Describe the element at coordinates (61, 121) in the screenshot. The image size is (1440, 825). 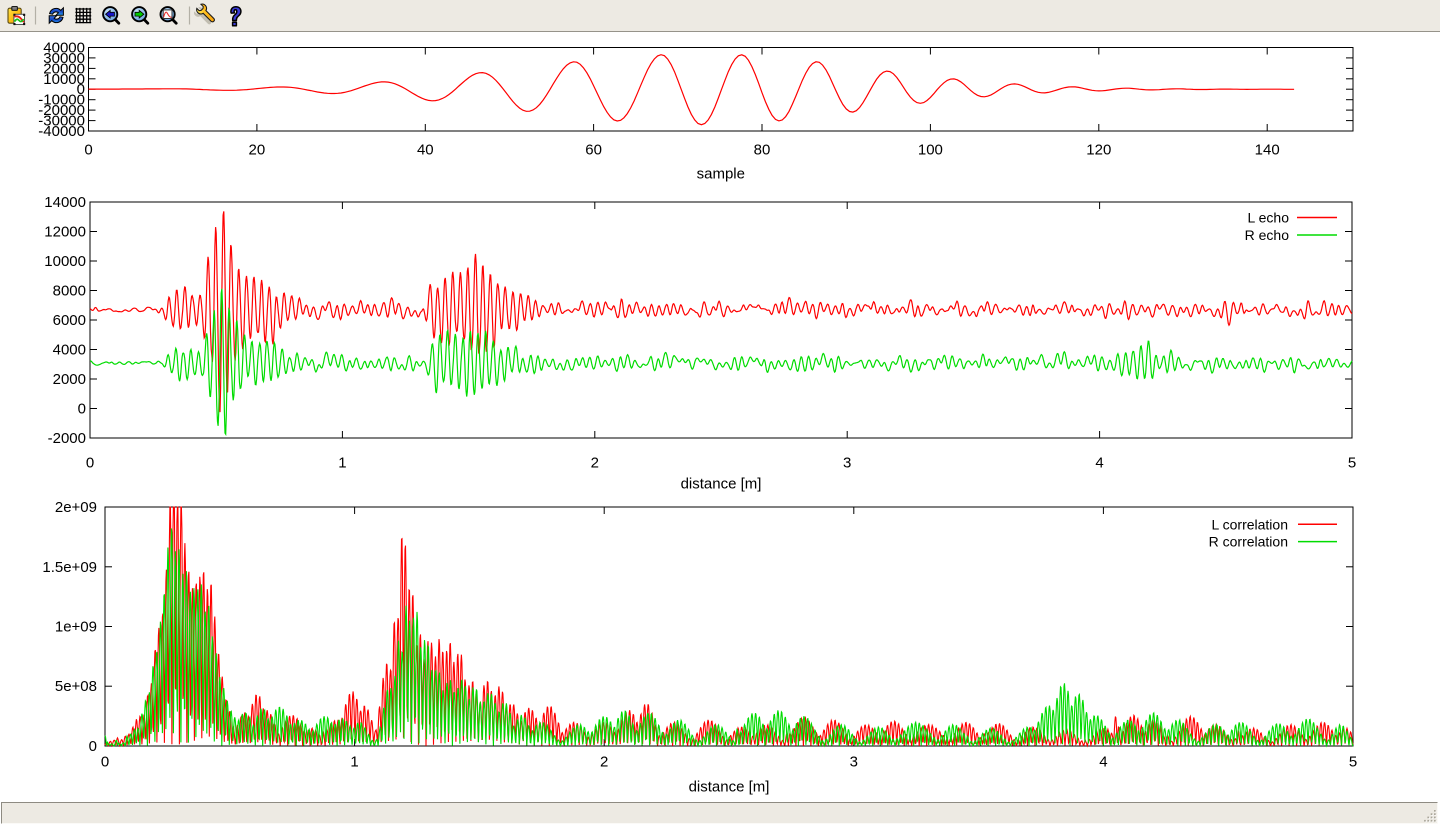
I see `svg-text: -30000` at that location.